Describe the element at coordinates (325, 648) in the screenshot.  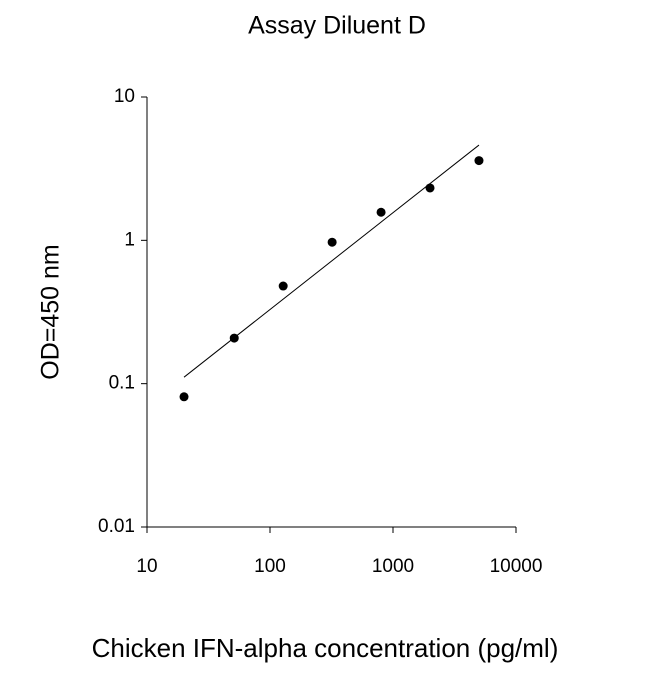
I see `x-axis-label: Chicken IFN-alpha concentration (pg/ml)` at that location.